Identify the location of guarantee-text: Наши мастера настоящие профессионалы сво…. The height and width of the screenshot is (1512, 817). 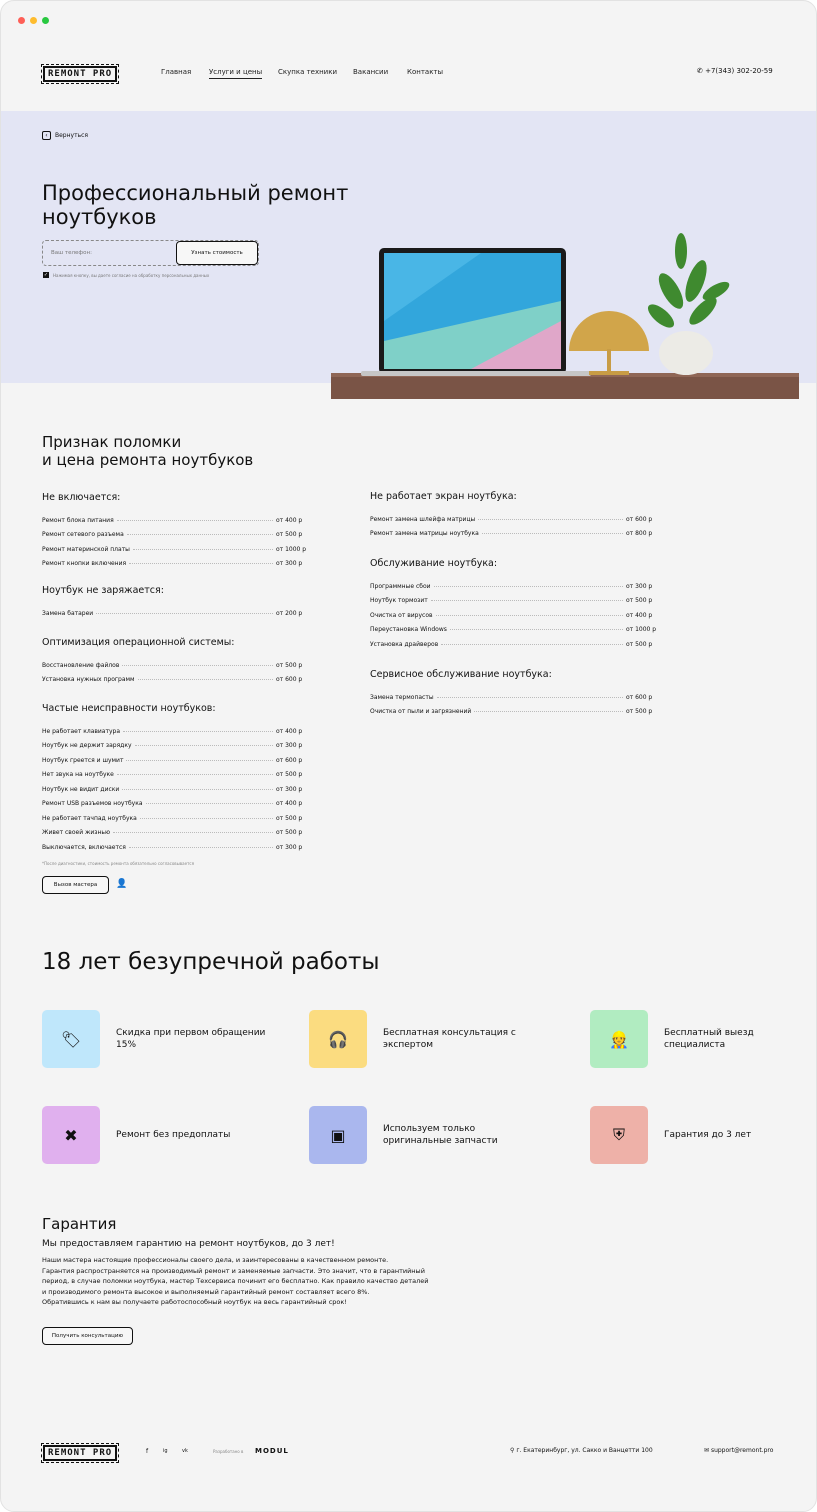
(215, 1260).